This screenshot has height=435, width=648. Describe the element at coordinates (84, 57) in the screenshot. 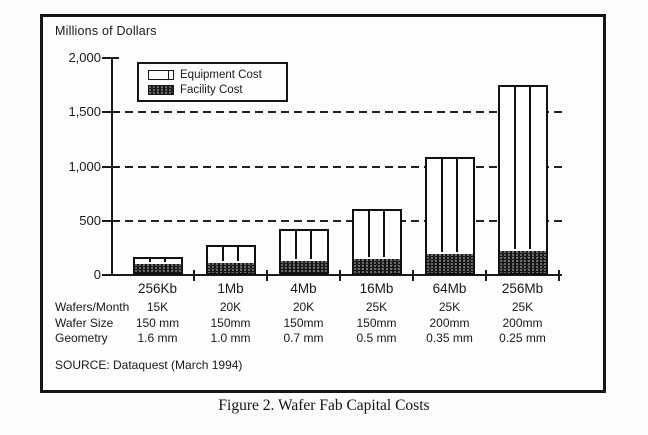

I see `y-tick-label: 2,000` at that location.